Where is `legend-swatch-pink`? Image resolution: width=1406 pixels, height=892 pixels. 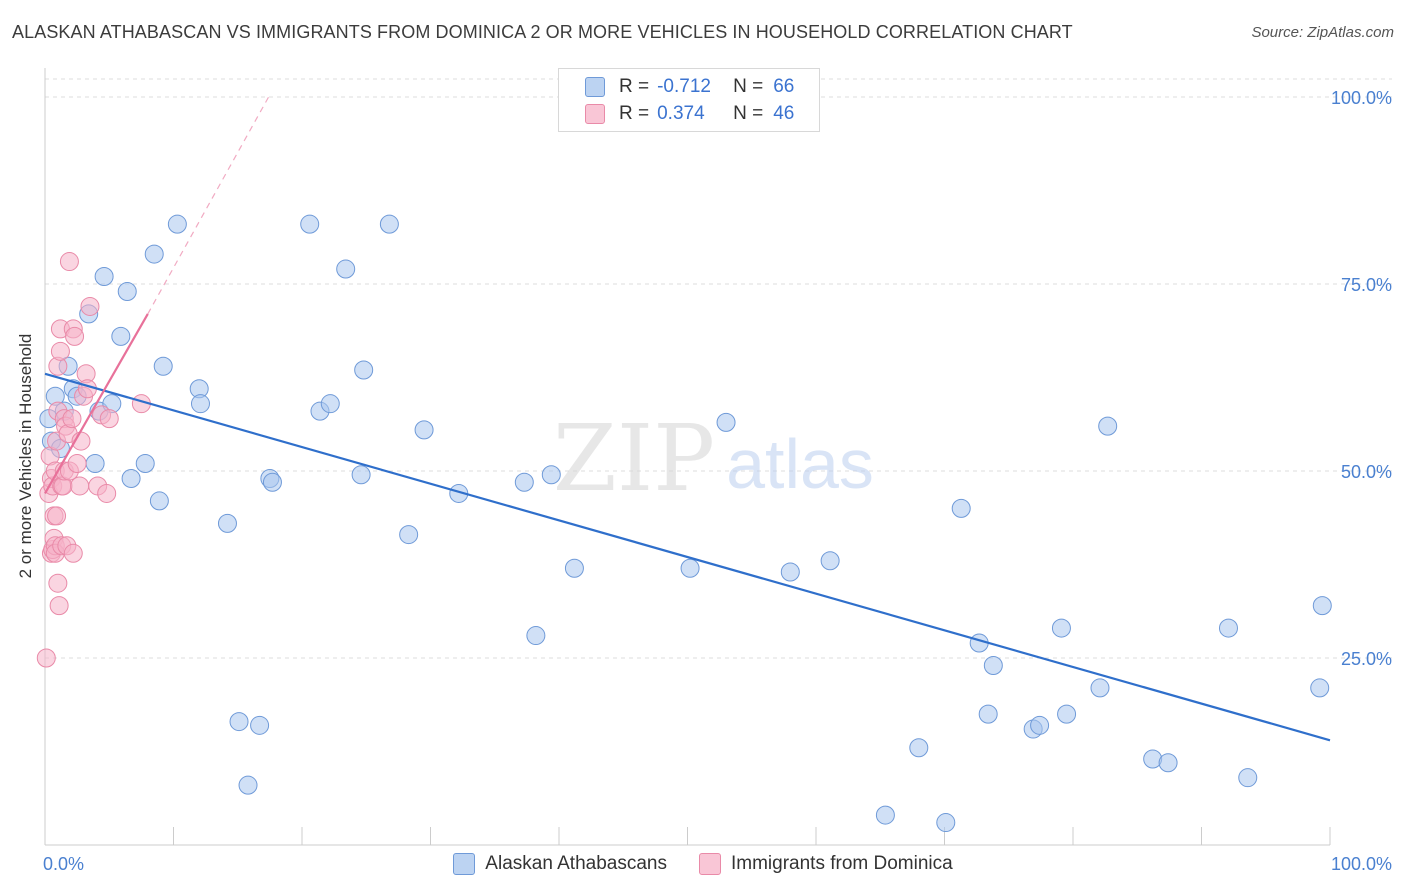
legend-swatch-pink is located at coordinates (595, 114).